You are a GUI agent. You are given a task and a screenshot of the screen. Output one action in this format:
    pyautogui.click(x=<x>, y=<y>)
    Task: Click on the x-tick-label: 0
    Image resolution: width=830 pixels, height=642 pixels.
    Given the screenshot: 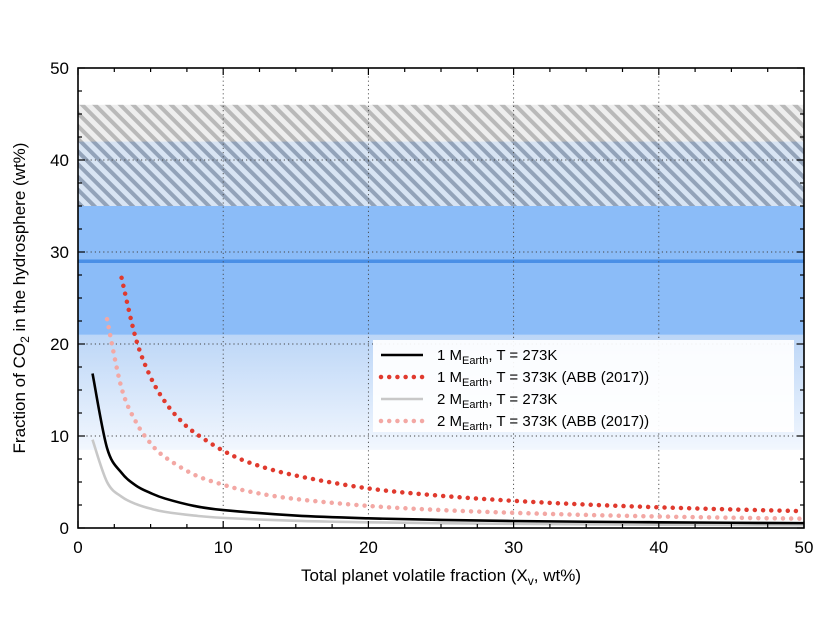 What is the action you would take?
    pyautogui.click(x=77, y=547)
    